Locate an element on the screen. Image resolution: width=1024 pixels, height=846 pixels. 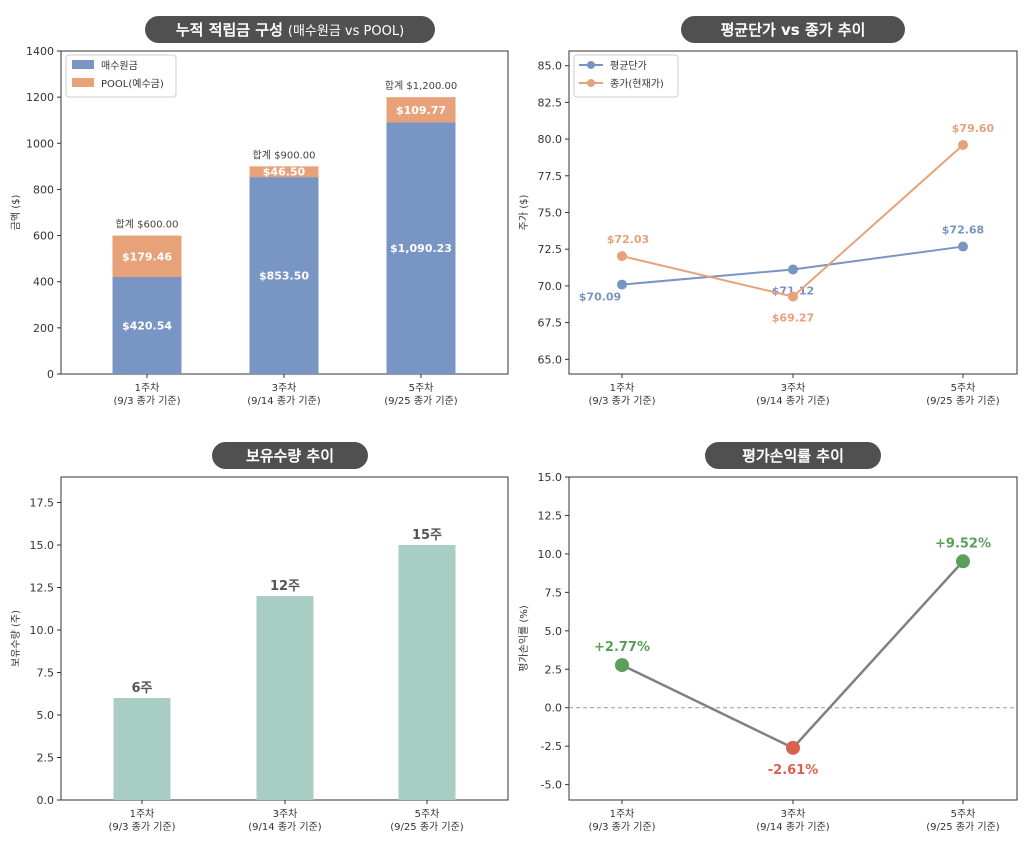
legend-label: POOL(예수금) is located at coordinates (132, 84).